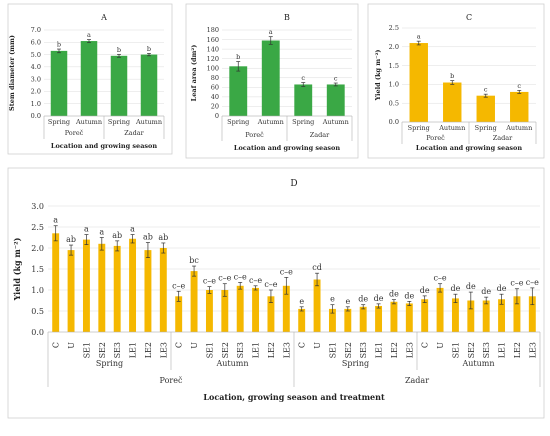 This screenshot has width=550, height=436. I want to click on x-tick-label: LE1, so click(256, 350).